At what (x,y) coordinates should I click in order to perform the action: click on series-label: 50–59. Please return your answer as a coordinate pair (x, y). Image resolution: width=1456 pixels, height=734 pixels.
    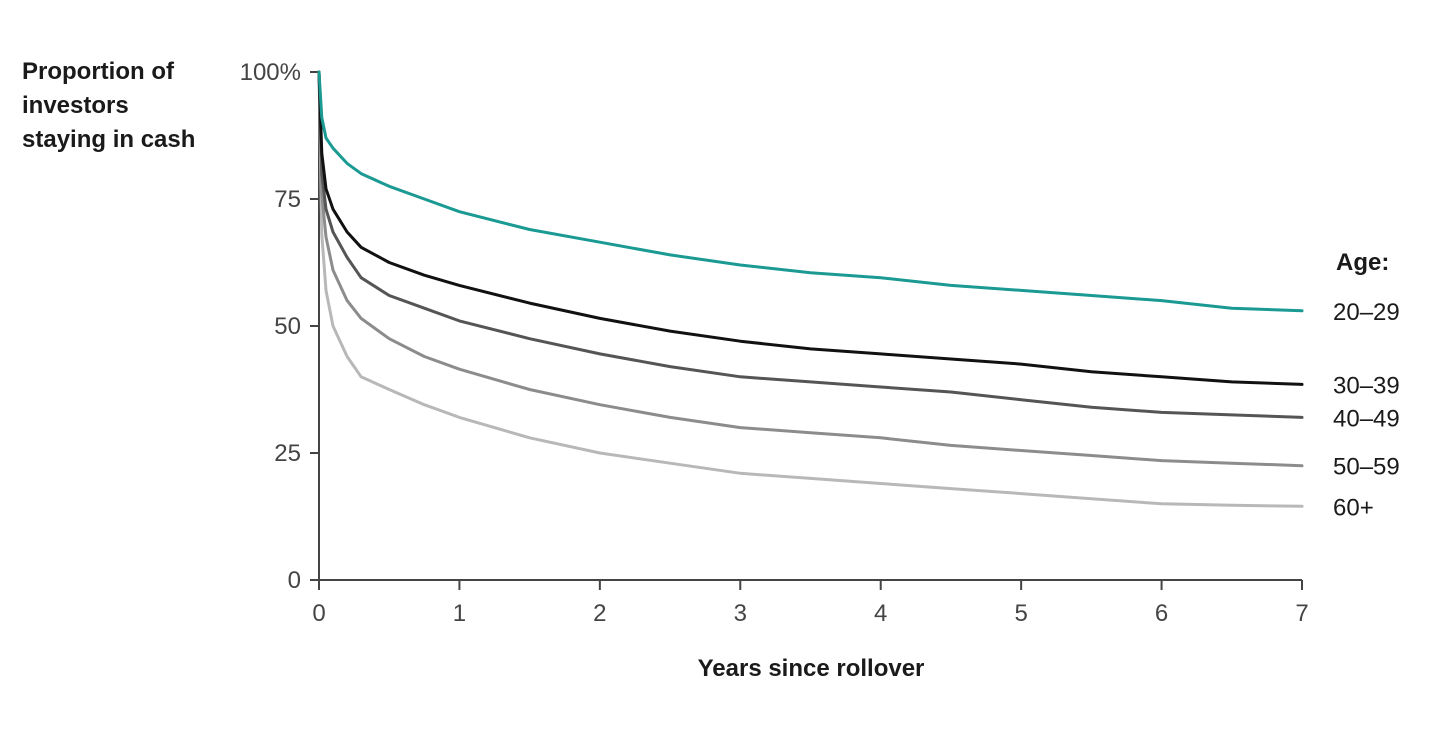
    Looking at the image, I should click on (1366, 467).